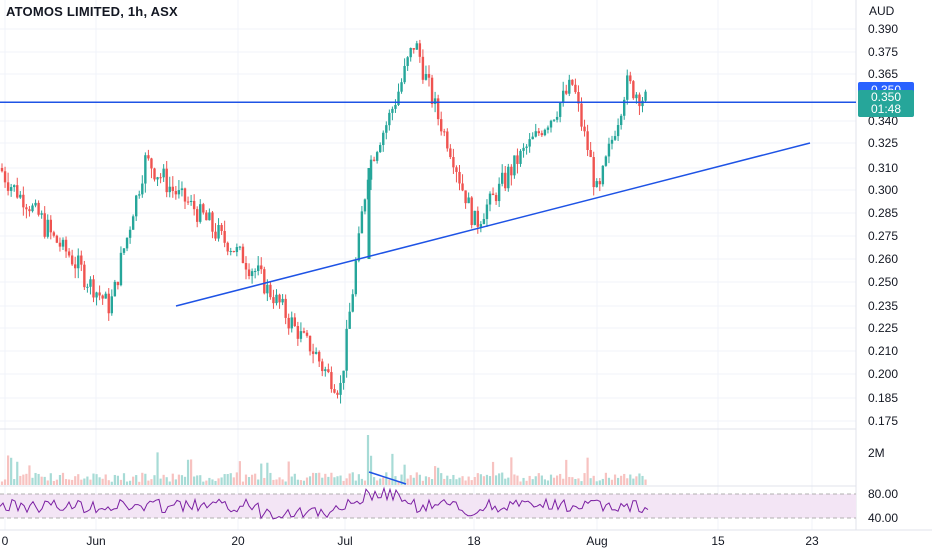  What do you see at coordinates (92, 11) in the screenshot?
I see `symbol-title: ATOMOS LIMITED, 1h, ASX` at bounding box center [92, 11].